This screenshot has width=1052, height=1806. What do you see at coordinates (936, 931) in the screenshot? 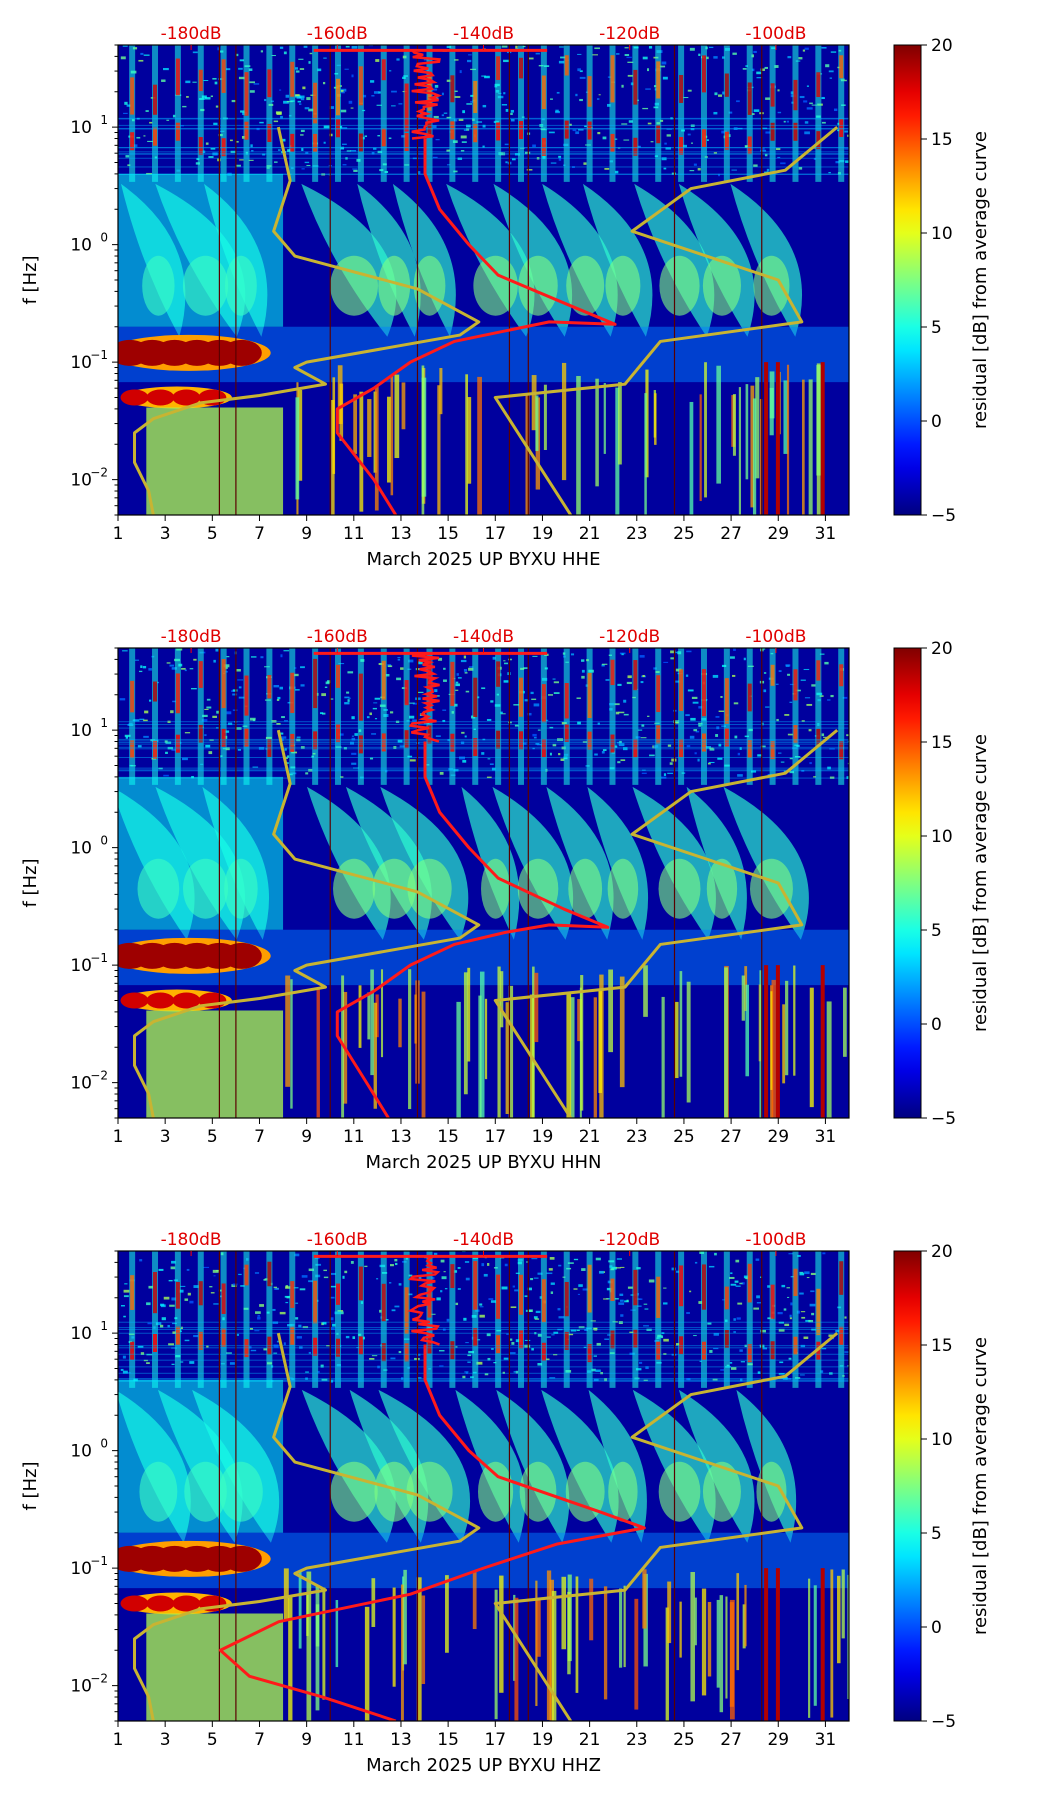
I see `colorbar-tick-label: 5` at bounding box center [936, 931].